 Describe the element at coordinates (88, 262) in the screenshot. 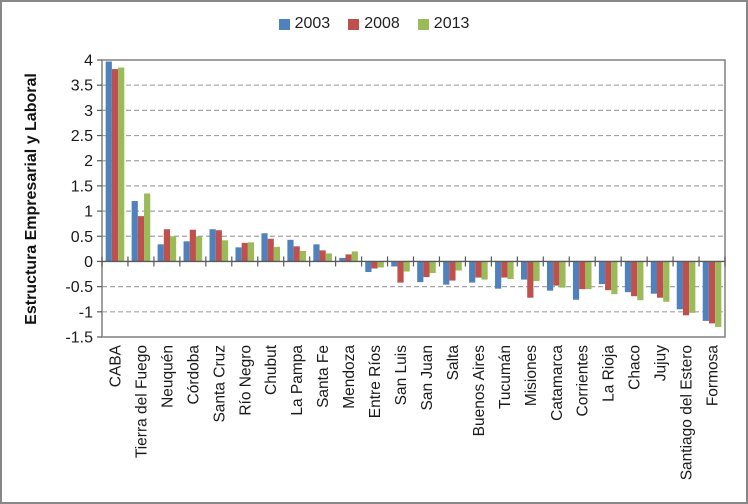

I see `y-tick-label: 0` at that location.